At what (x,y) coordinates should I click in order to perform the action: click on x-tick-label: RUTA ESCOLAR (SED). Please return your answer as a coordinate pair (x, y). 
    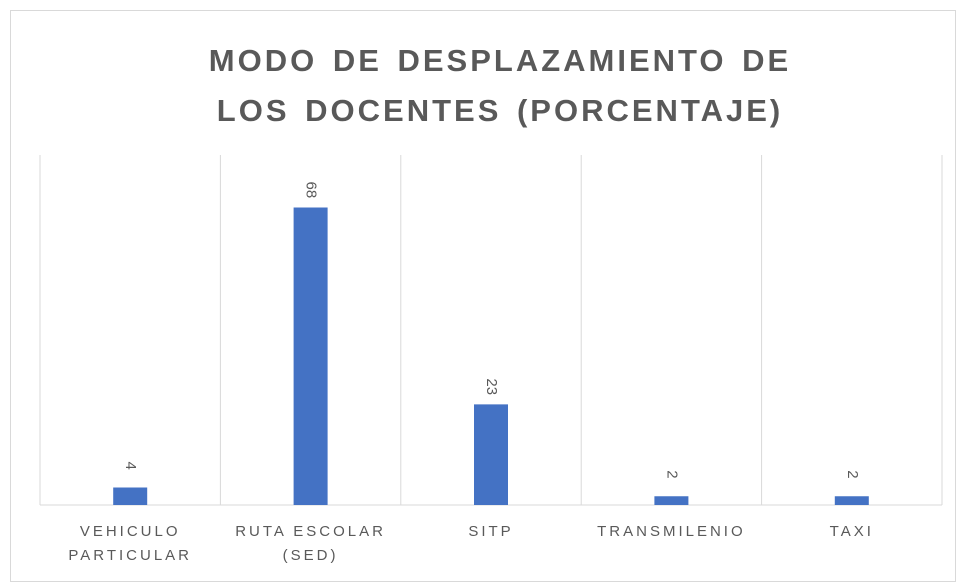
    Looking at the image, I should click on (310, 543).